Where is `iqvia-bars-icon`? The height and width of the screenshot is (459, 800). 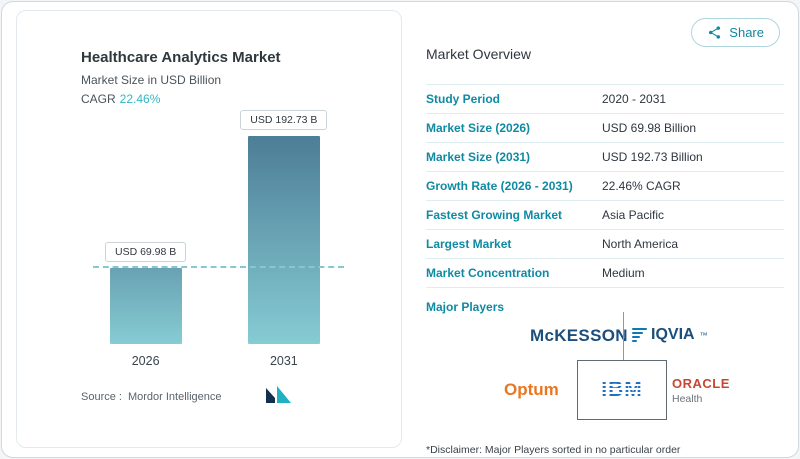 iqvia-bars-icon is located at coordinates (639, 335).